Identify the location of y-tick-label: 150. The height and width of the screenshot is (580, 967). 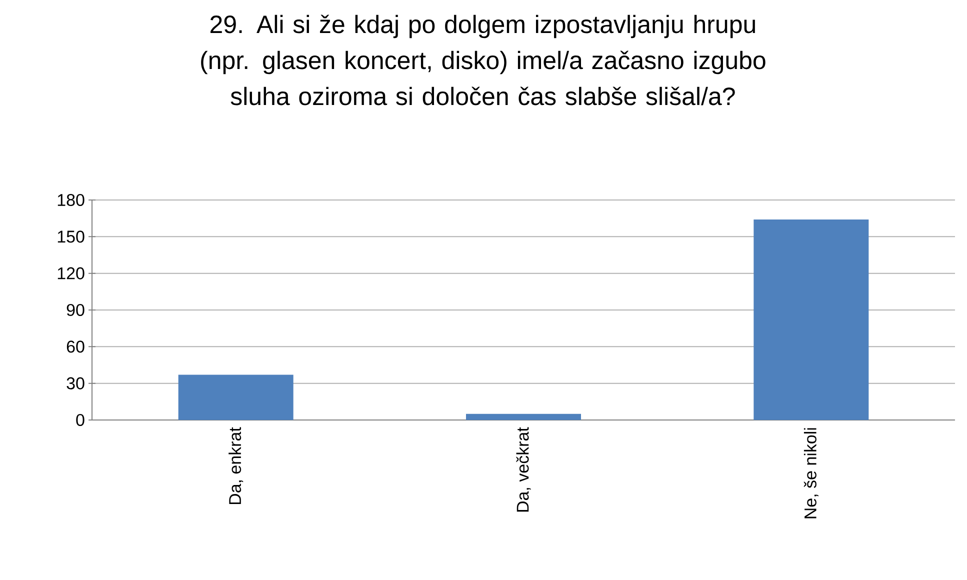
(71, 236).